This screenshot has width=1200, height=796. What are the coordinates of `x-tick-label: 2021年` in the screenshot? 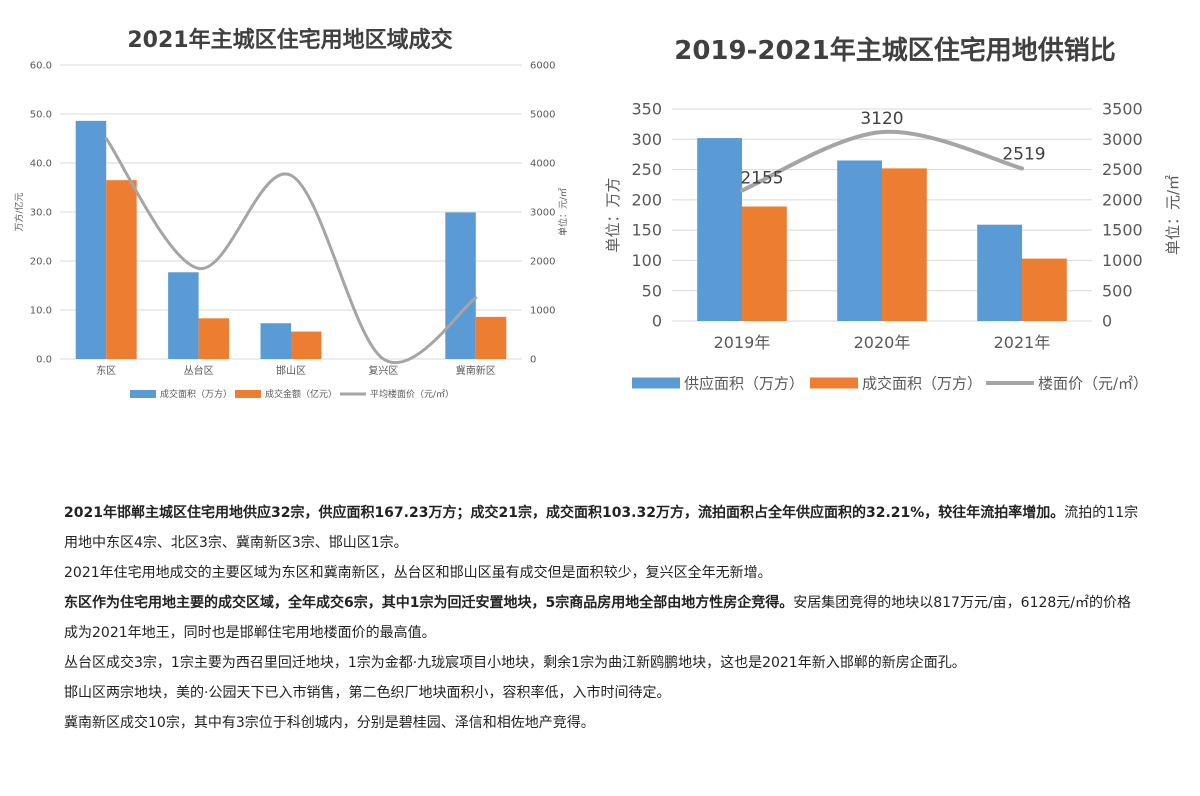 It's located at (1022, 342).